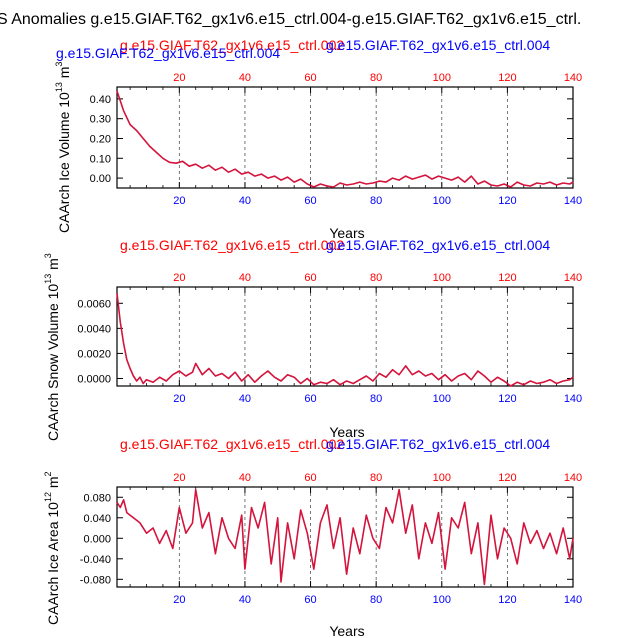 The height and width of the screenshot is (638, 638). I want to click on panel-snow-volume-top-red-label: g.e15.GIAF.T62_gx1v6.e15_ctrl.002, so click(232, 245).